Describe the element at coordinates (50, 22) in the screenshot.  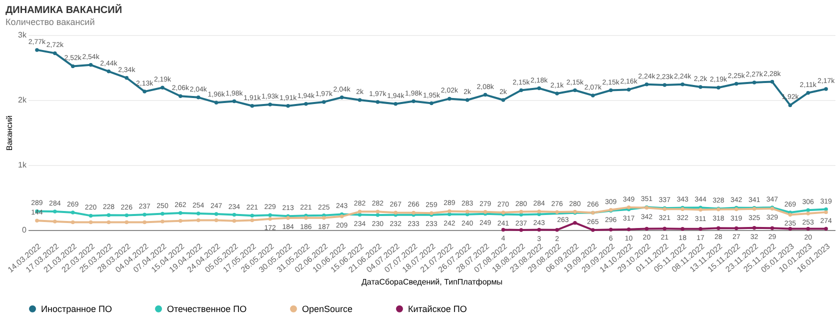
I see `chart-subtitle: Количество вакансий` at that location.